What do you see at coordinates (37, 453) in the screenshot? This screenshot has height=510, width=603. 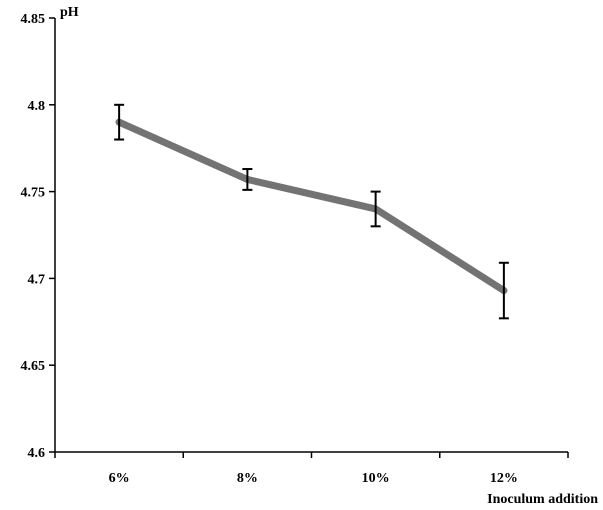 I see `y-tick-label: 4.6` at bounding box center [37, 453].